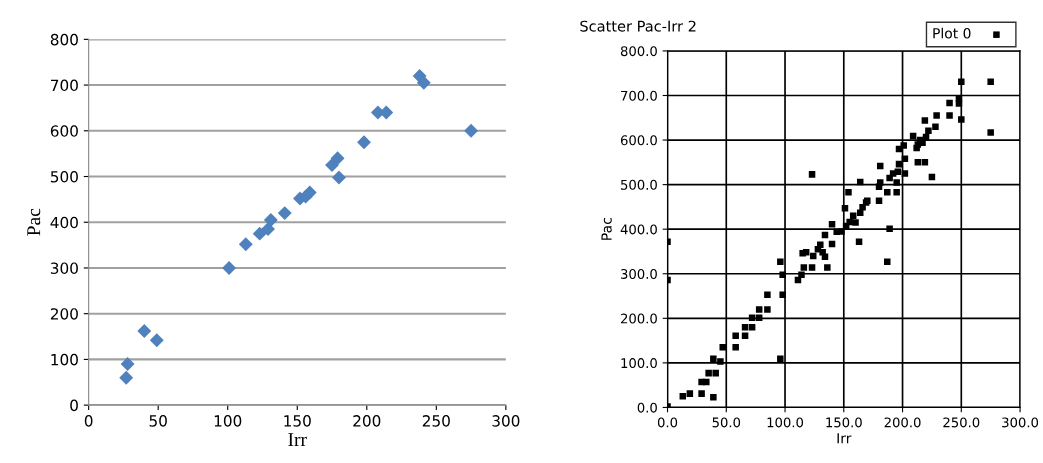  Describe the element at coordinates (639, 273) in the screenshot. I see `y-tick-label: 300.0` at that location.